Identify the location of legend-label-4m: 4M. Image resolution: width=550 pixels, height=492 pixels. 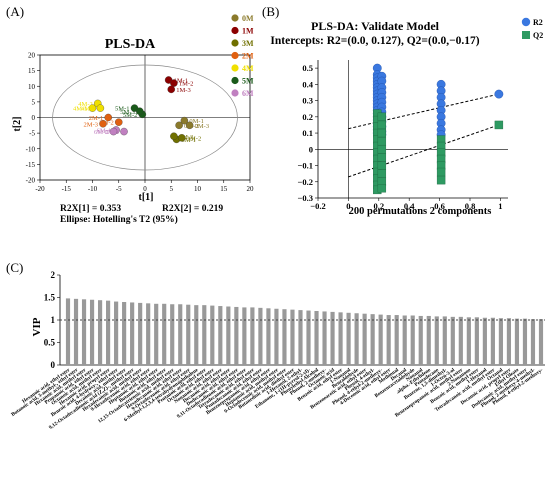
(248, 68).